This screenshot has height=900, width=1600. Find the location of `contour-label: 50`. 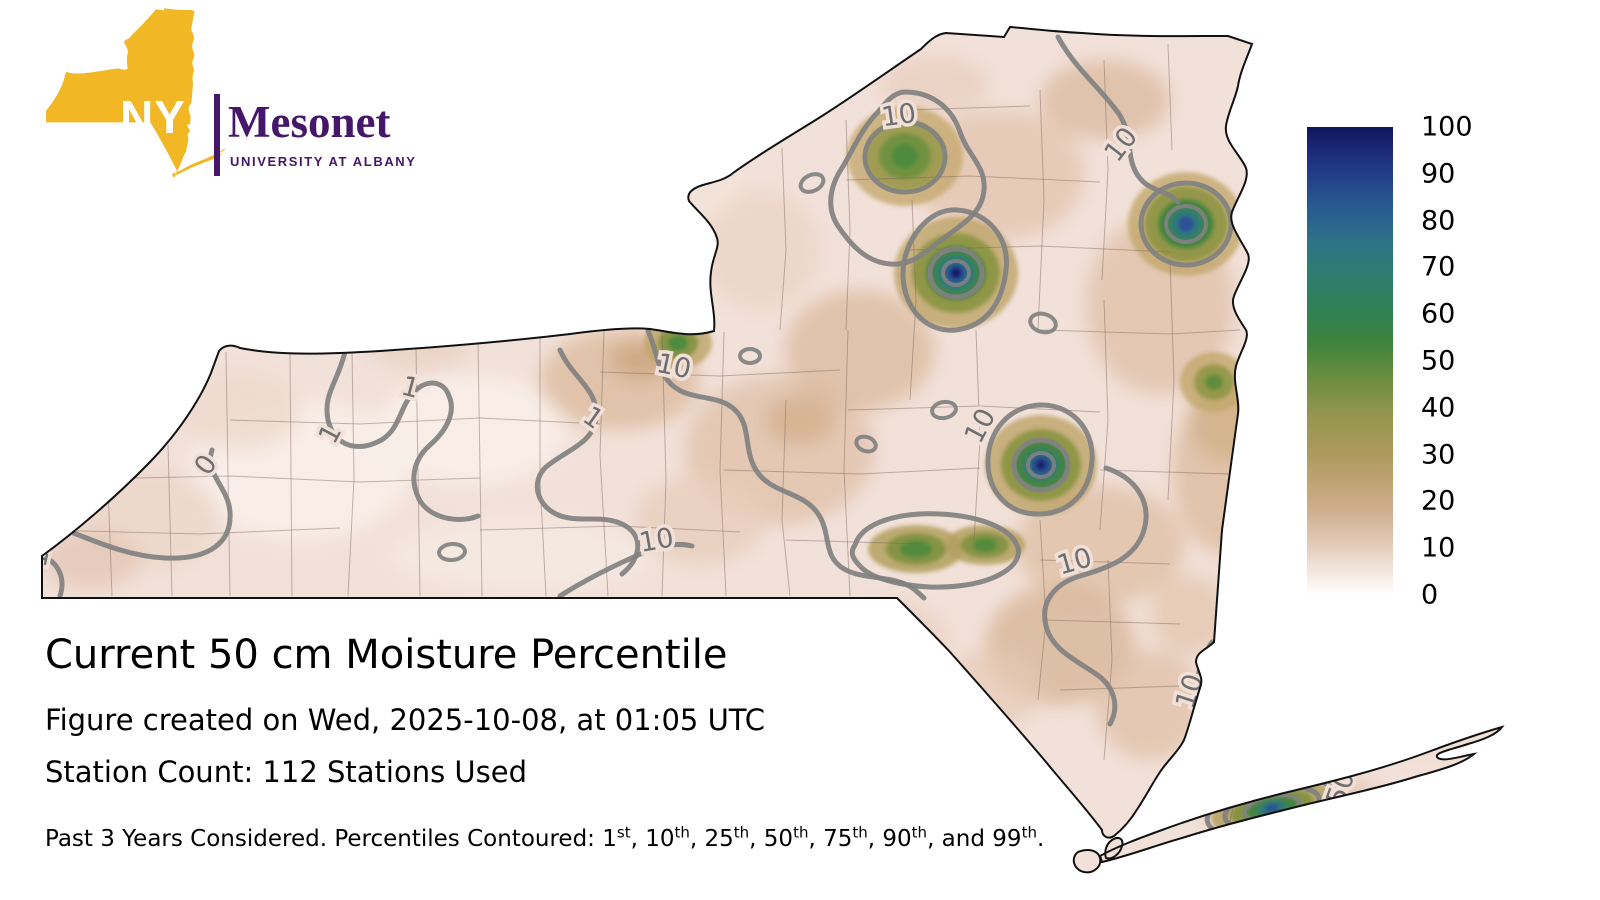

contour-label: 50 is located at coordinates (1341, 788).